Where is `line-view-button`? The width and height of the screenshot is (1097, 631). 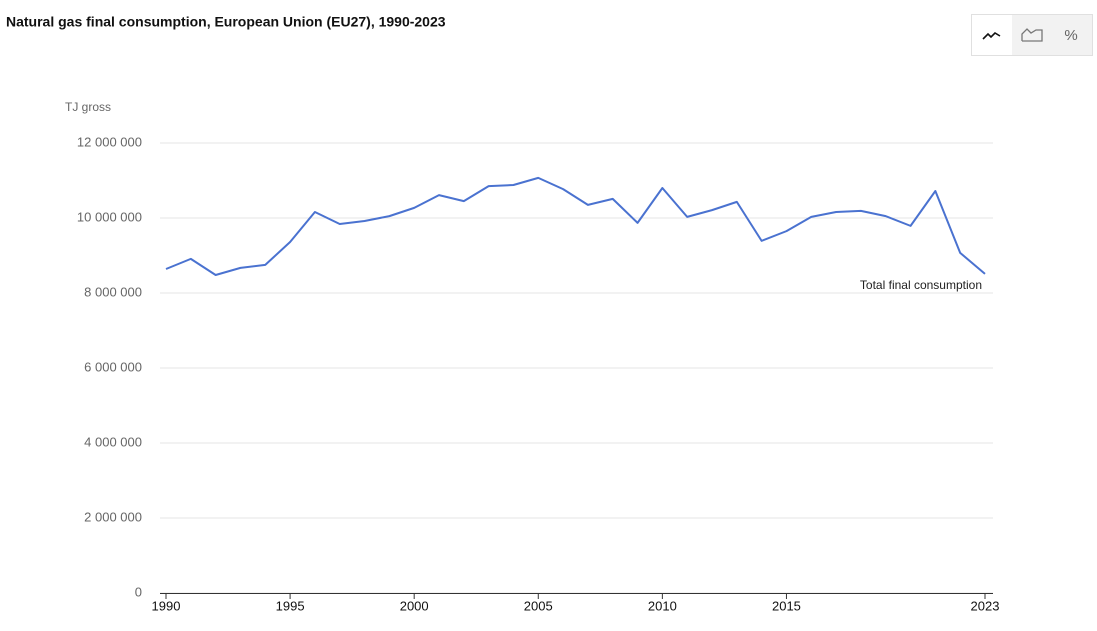
line-view-button is located at coordinates (992, 35).